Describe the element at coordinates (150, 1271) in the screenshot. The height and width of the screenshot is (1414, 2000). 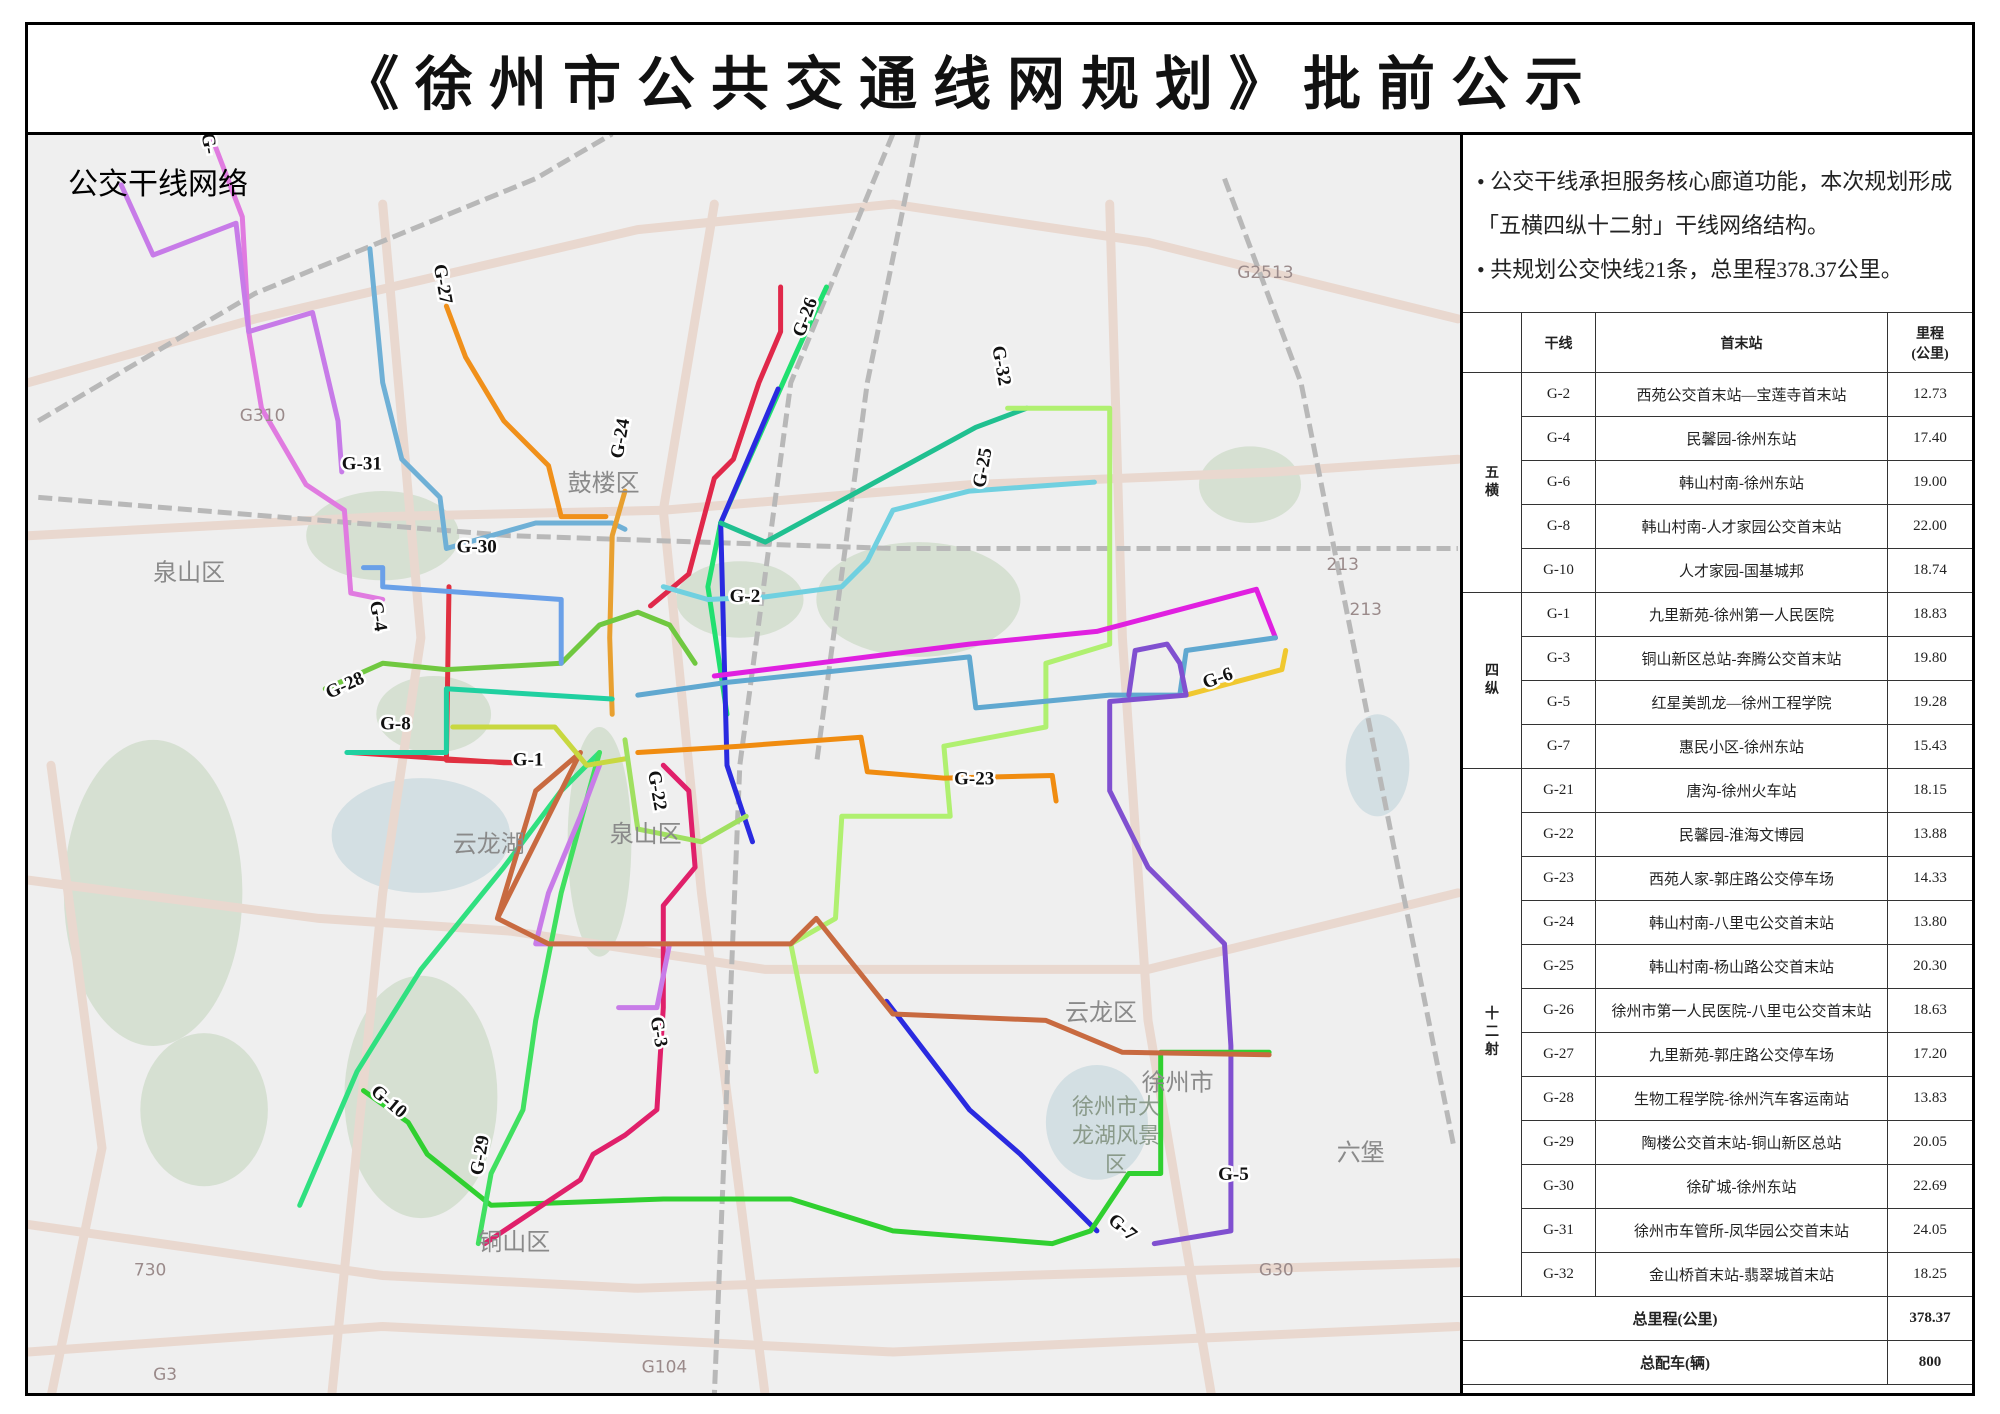
I see `road-shield: 730` at that location.